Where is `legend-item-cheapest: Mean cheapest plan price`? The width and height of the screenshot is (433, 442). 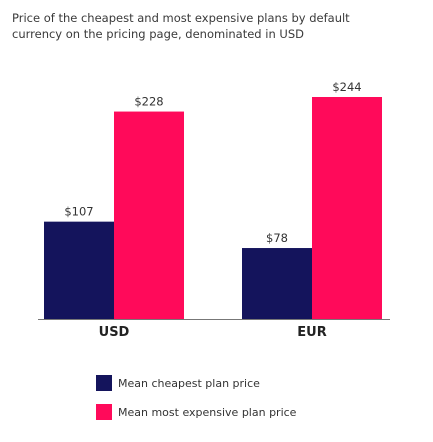
legend-item-cheapest: Mean cheapest plan price is located at coordinates (196, 383).